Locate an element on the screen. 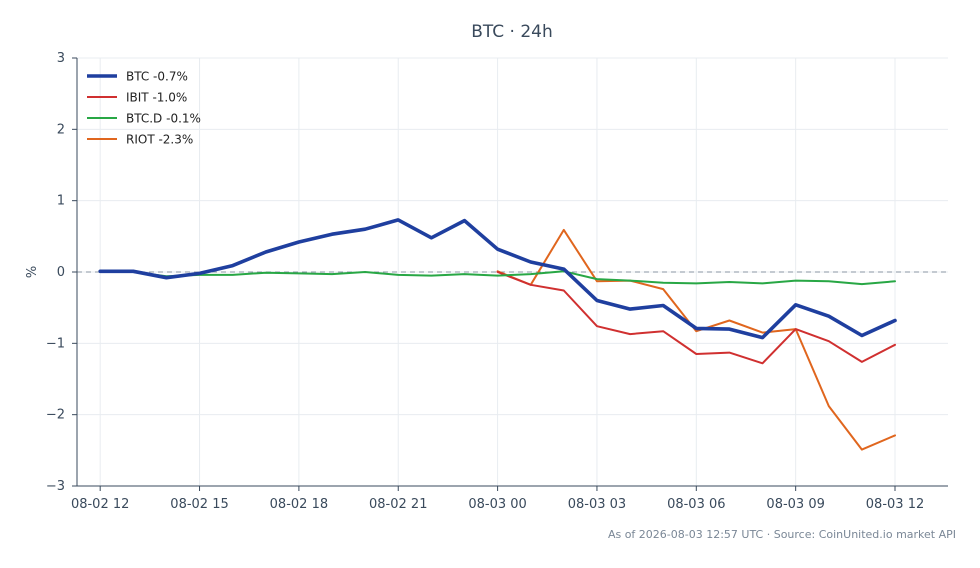  y-tick-label: −1 is located at coordinates (55, 343).